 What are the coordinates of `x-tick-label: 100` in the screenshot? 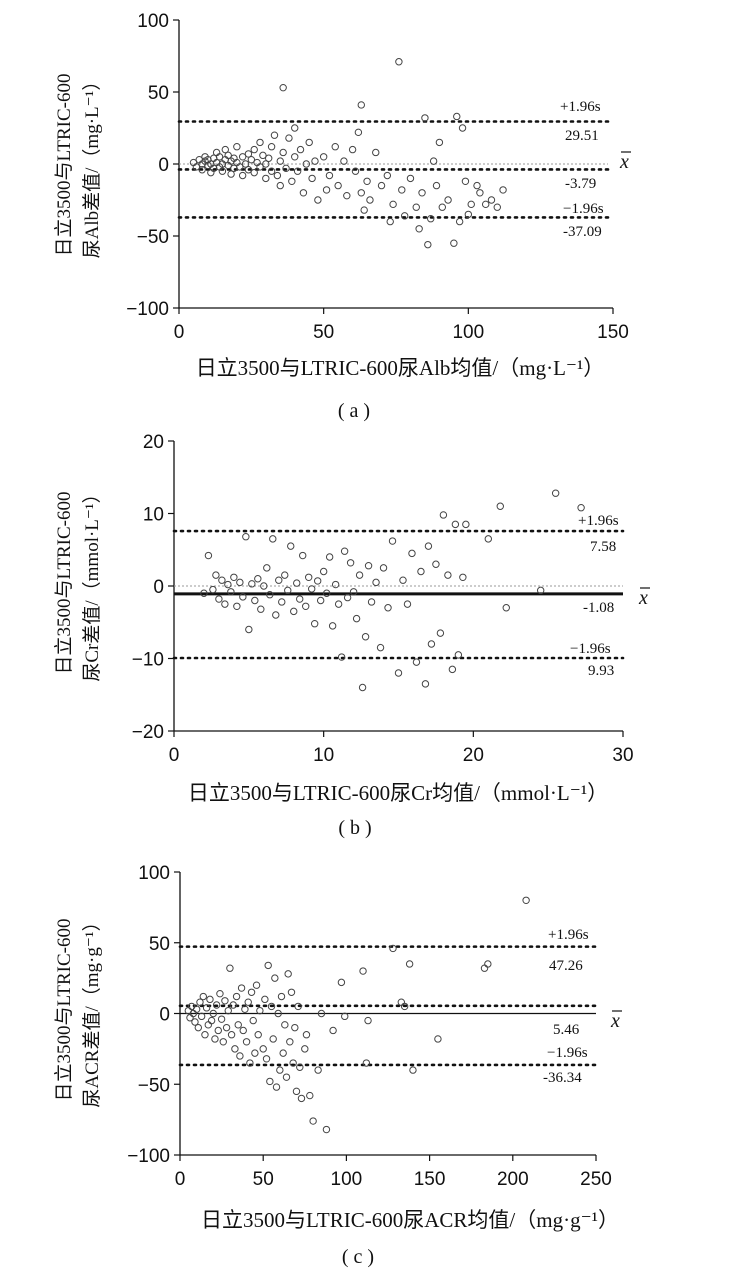 It's located at (468, 332).